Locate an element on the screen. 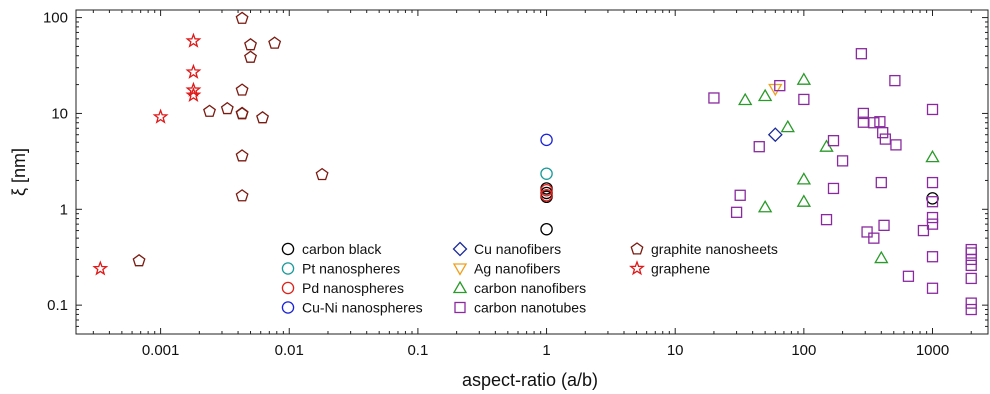 This screenshot has height=394, width=990. legend-item-cu-ni-nanospheres: Cu-Ni nanospheres is located at coordinates (352, 308).